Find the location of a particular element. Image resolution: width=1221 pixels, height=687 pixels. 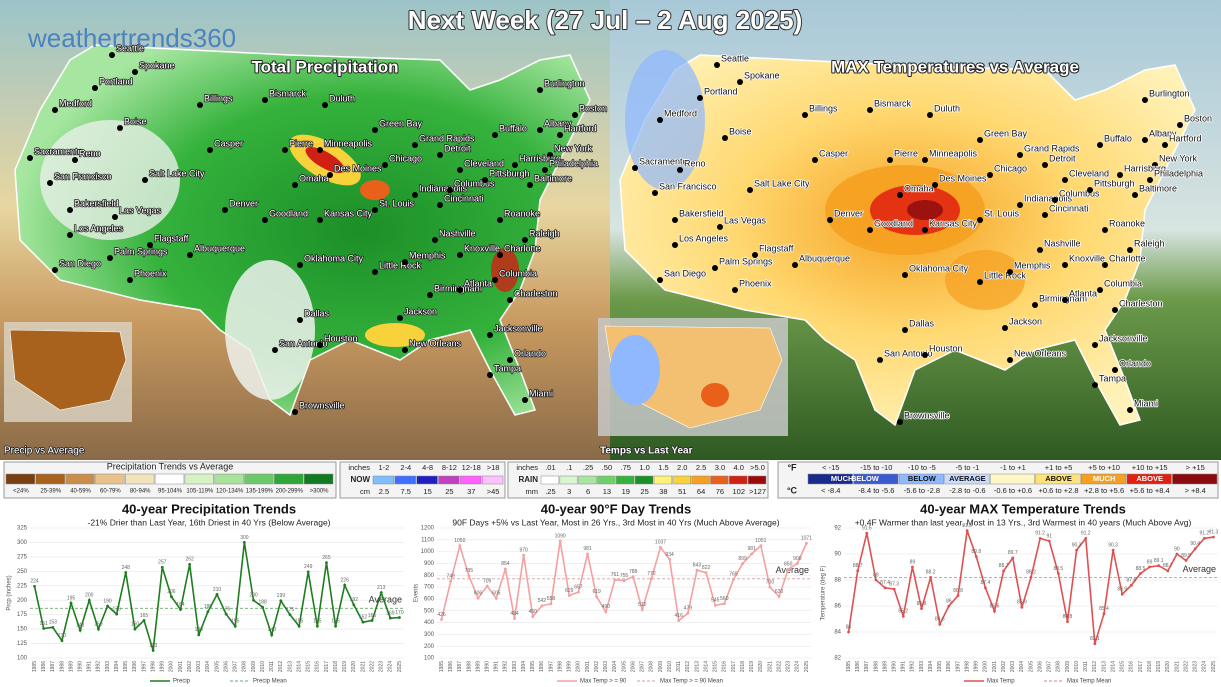

legend-label: -5.6 to -2.8 is located at coordinates (922, 490).